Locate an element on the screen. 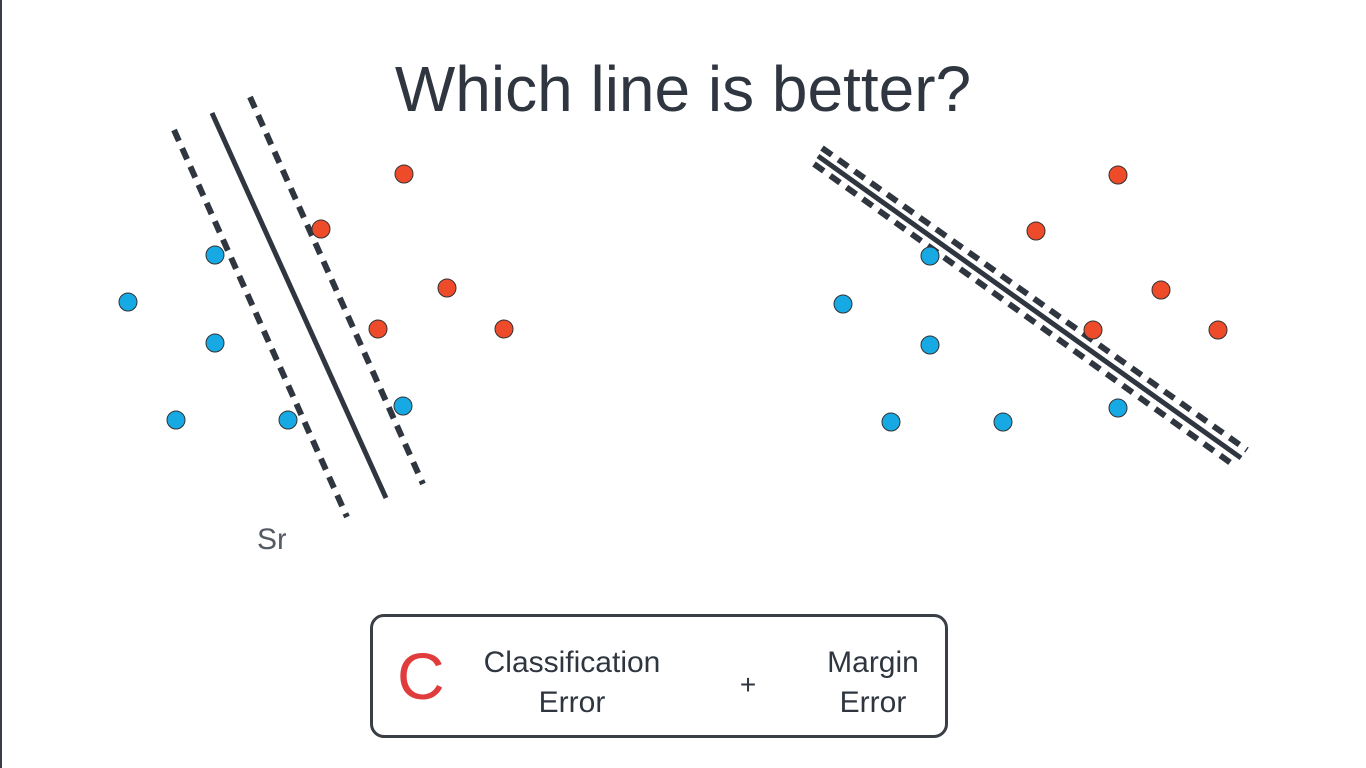 Image resolution: width=1366 pixels, height=768 pixels. right-panel is located at coordinates (1030, 307).